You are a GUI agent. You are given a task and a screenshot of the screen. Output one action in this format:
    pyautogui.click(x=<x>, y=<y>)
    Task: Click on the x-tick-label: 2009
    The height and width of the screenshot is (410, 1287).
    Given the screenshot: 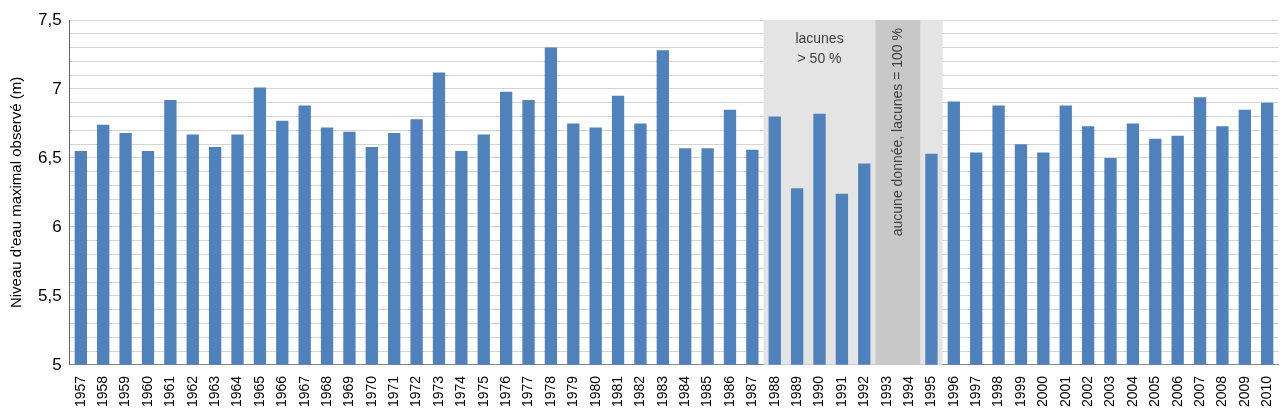 What is the action you would take?
    pyautogui.click(x=1243, y=391)
    